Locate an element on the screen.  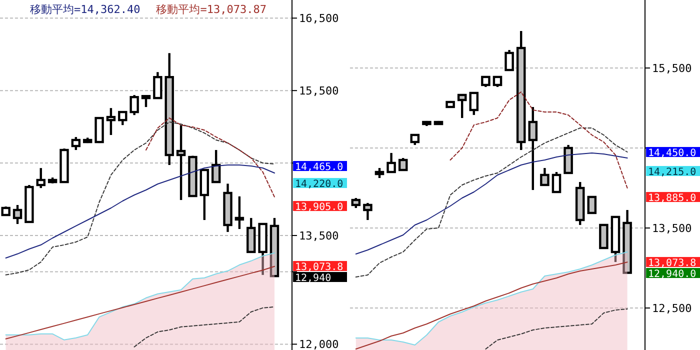
price-tag: 13,885.0 is located at coordinates (673, 198).